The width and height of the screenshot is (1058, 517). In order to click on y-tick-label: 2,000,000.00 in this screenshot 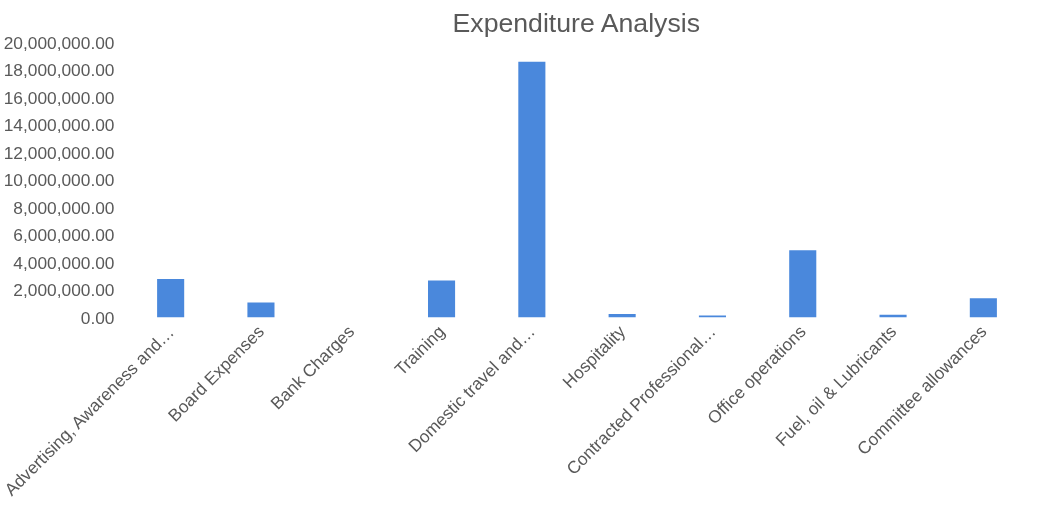, I will do `click(64, 290)`.